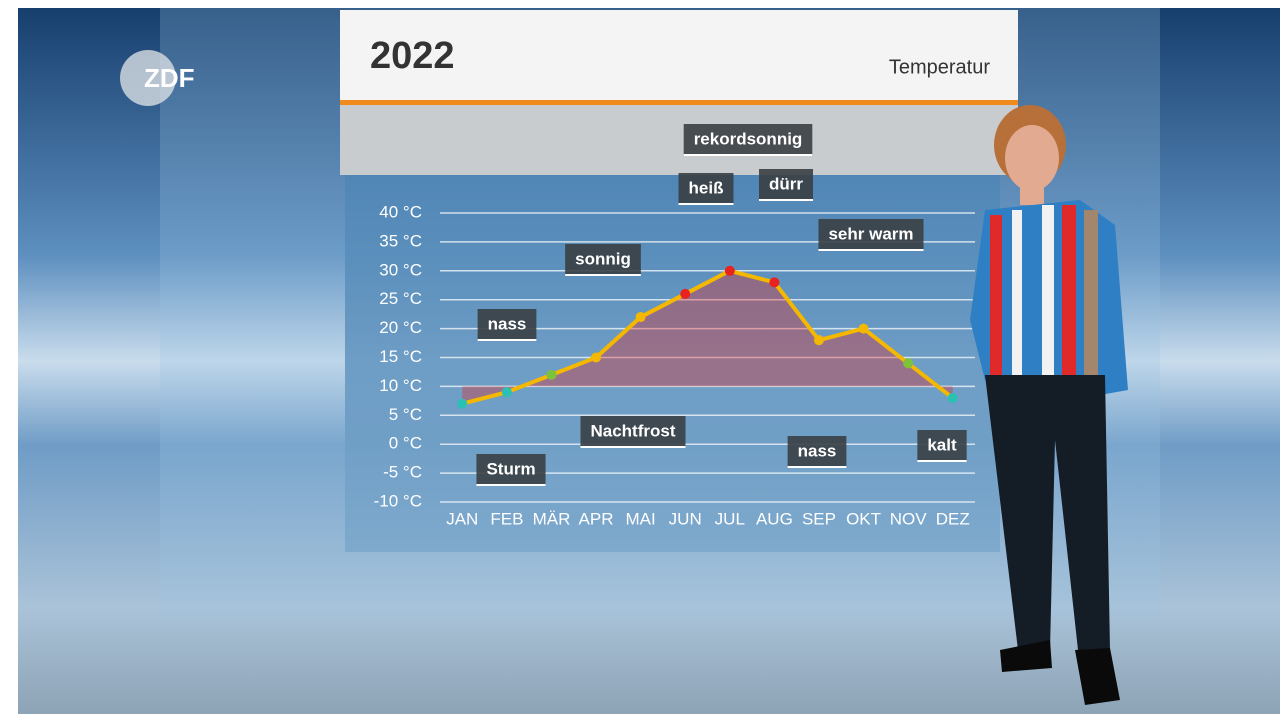 The height and width of the screenshot is (719, 1283). I want to click on annotation: sehr warm, so click(871, 235).